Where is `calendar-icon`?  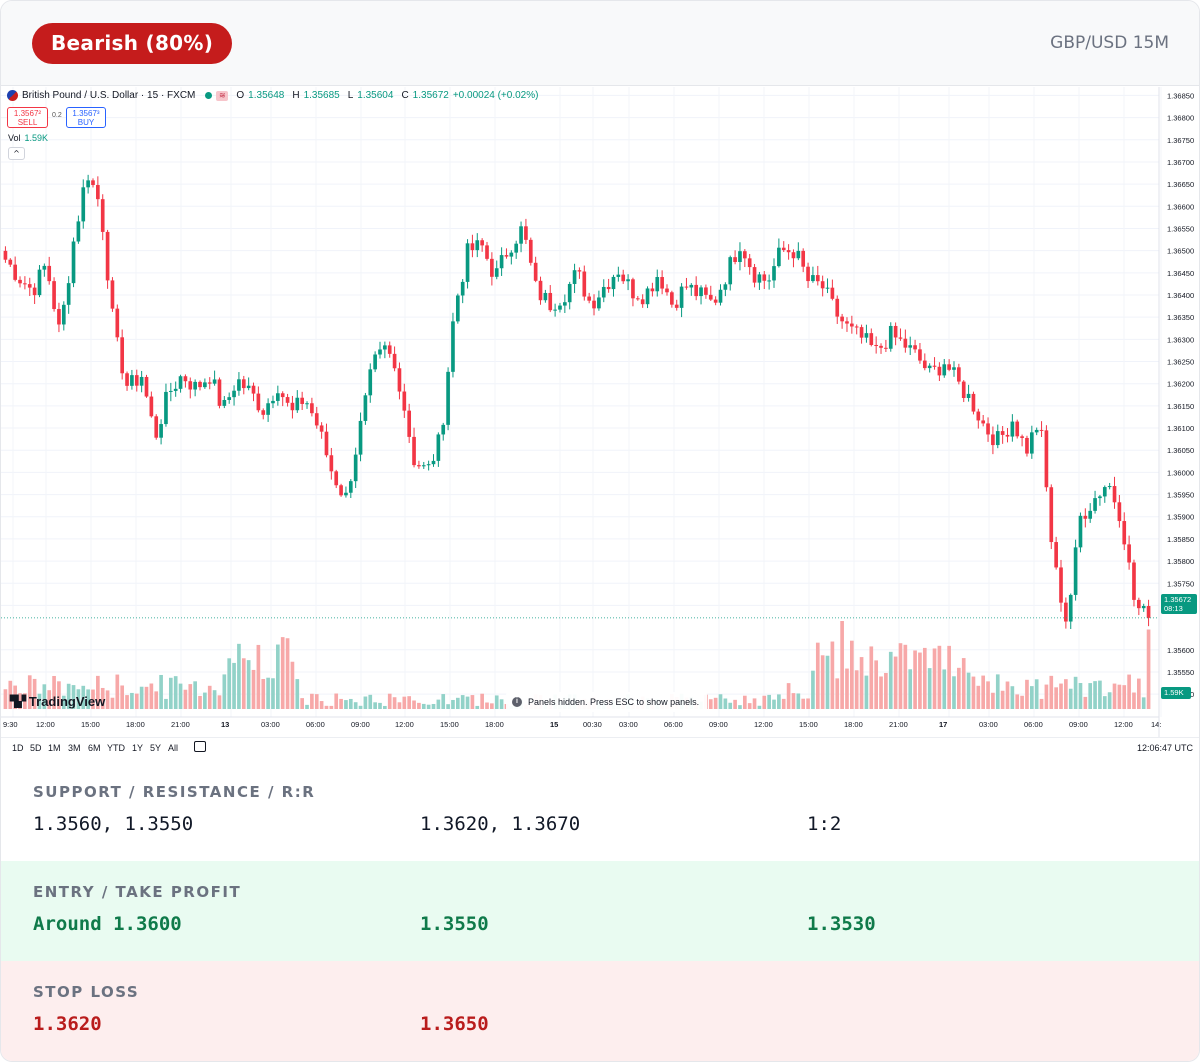
calendar-icon is located at coordinates (200, 746).